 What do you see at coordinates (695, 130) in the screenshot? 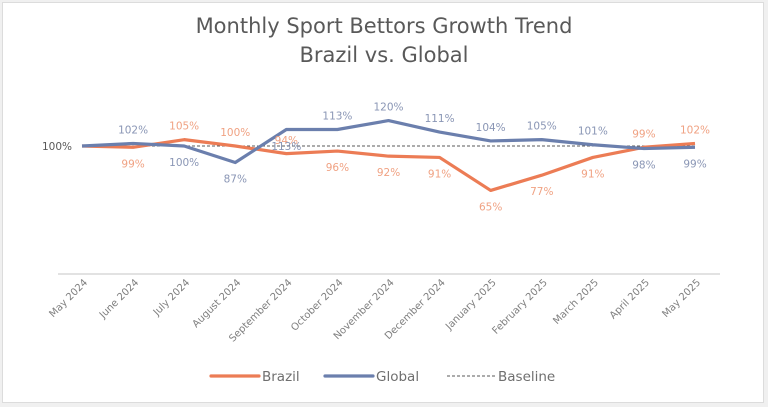
I see `brazil-data-label: 102%` at bounding box center [695, 130].